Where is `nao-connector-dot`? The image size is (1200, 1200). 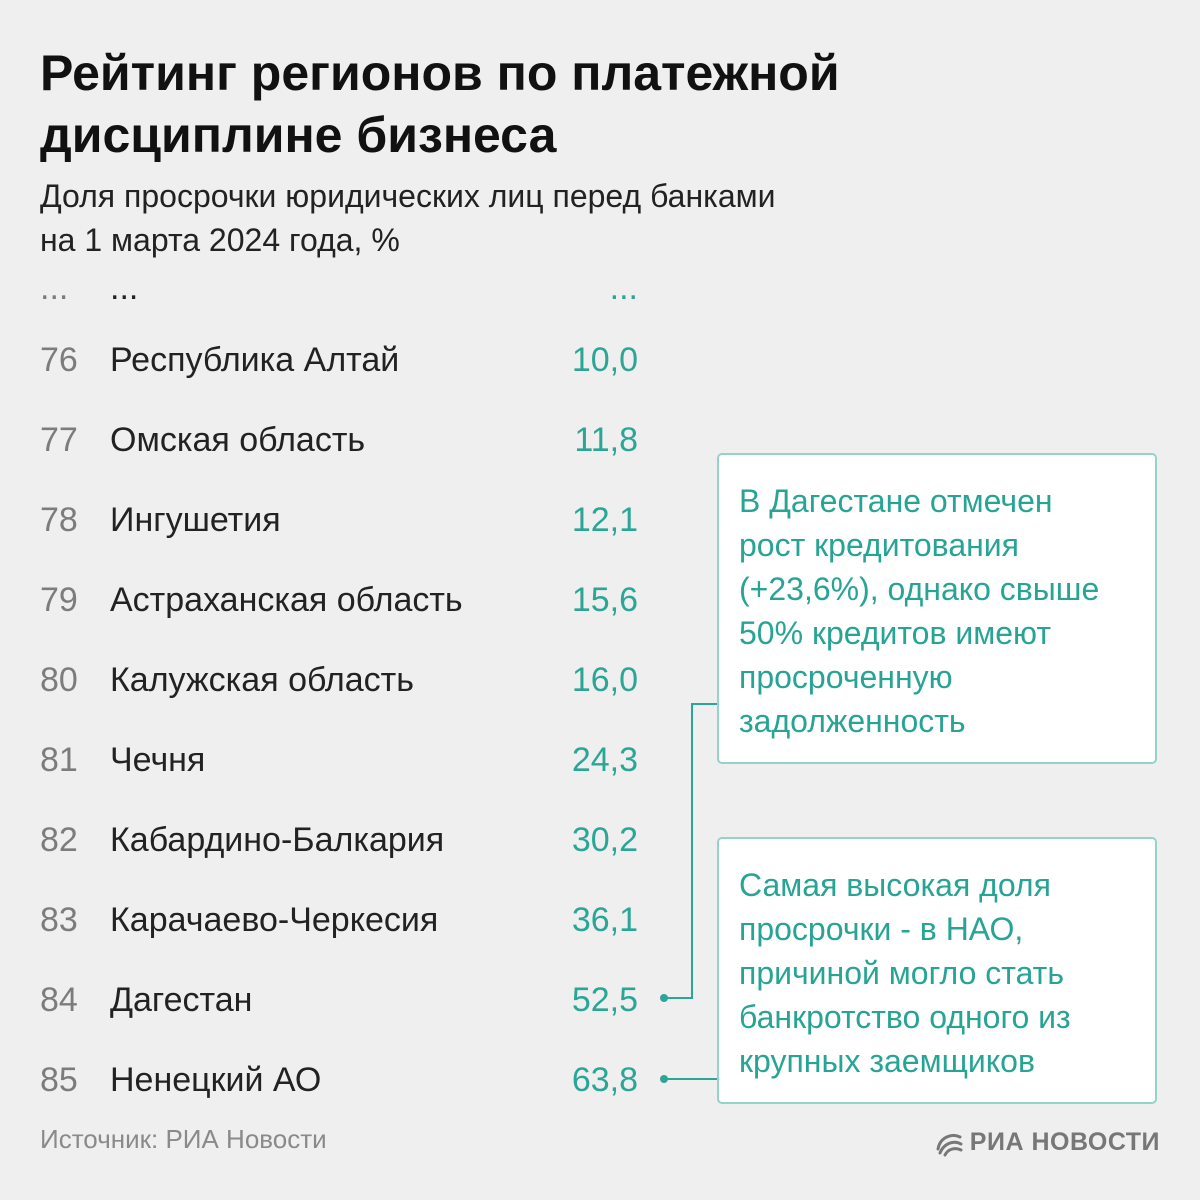
nao-connector-dot is located at coordinates (664, 1079).